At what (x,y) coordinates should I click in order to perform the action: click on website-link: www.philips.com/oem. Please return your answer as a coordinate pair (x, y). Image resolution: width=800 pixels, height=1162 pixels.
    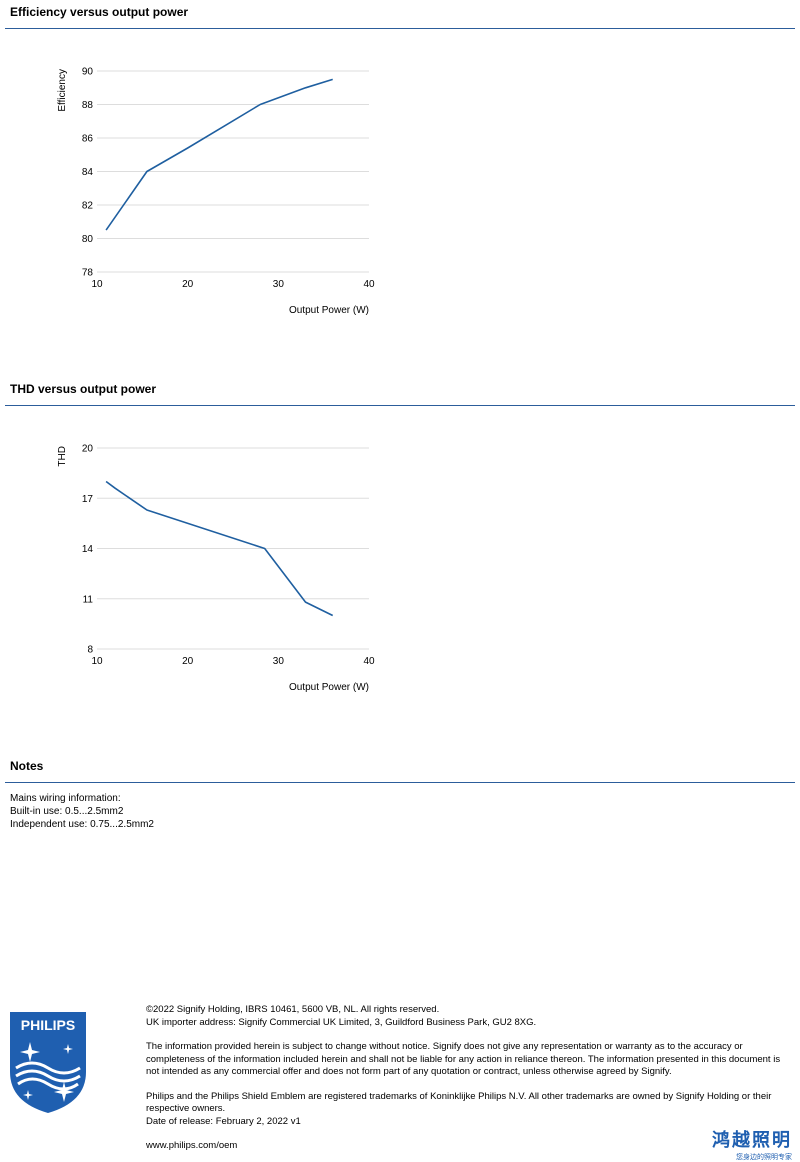
    Looking at the image, I should click on (192, 1145).